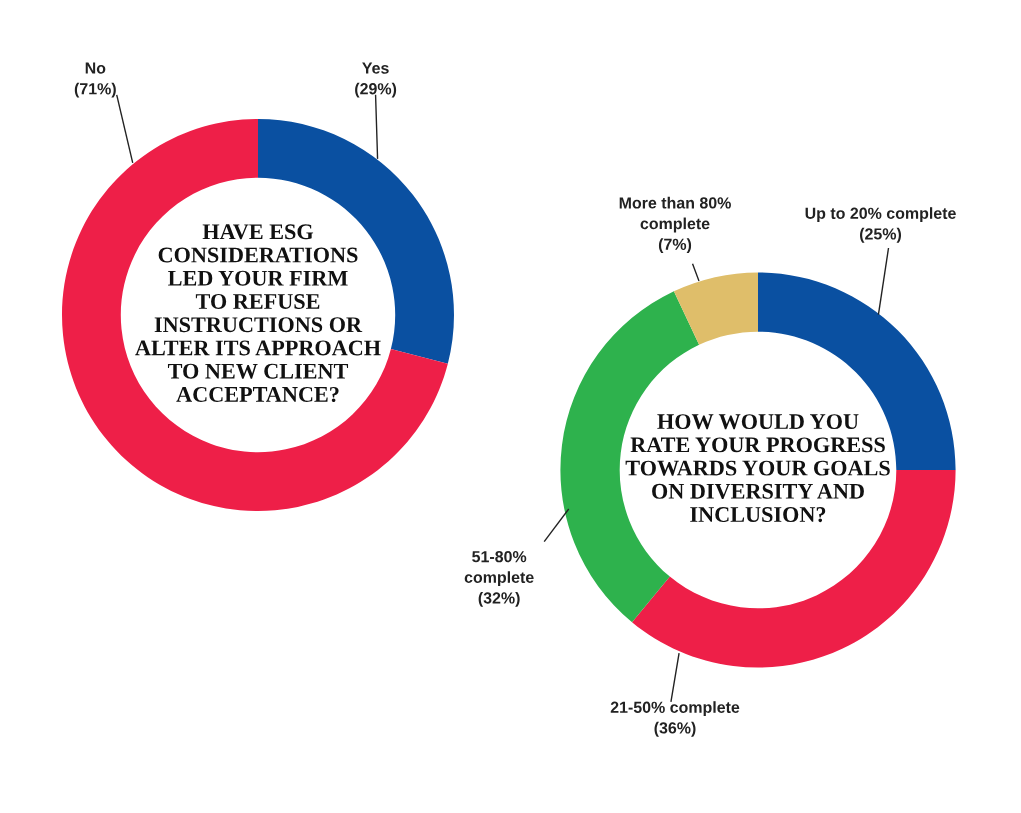 The image size is (1021, 813). I want to click on text: HOW WOULD YOU RATE YOUR PROGRESS TOWARDS YOUR GOALS ON DIVERSITY AND INCLUSION?, so click(757, 468).